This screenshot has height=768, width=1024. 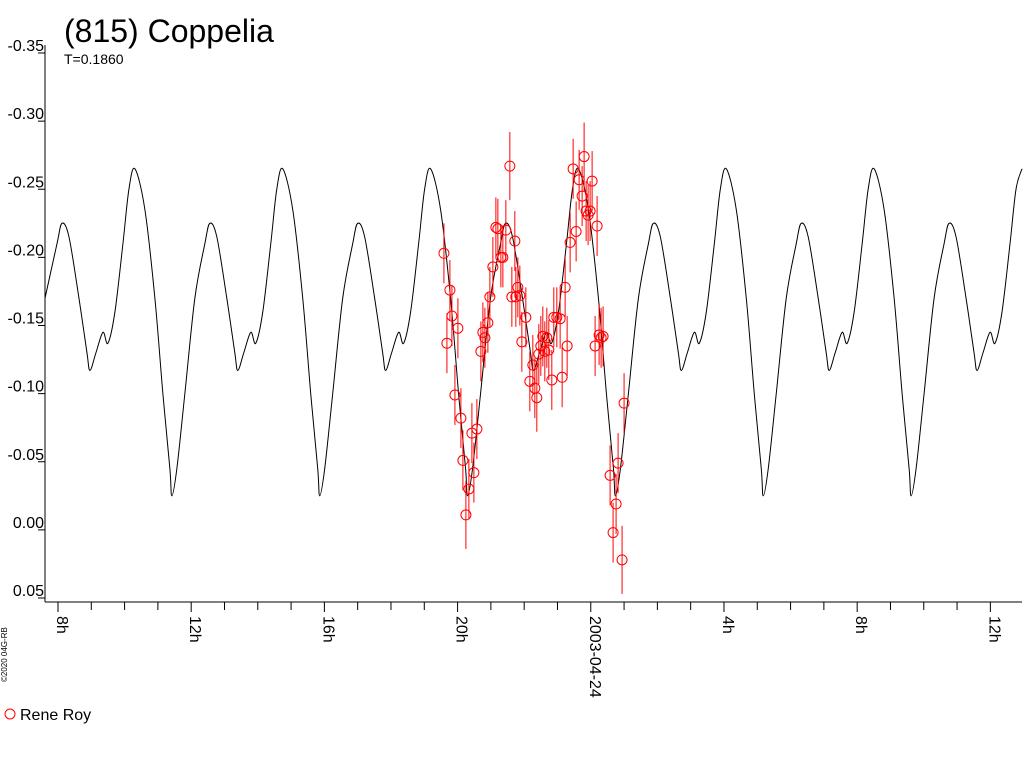 I want to click on y-tick-label: -0.30, so click(x=26, y=114).